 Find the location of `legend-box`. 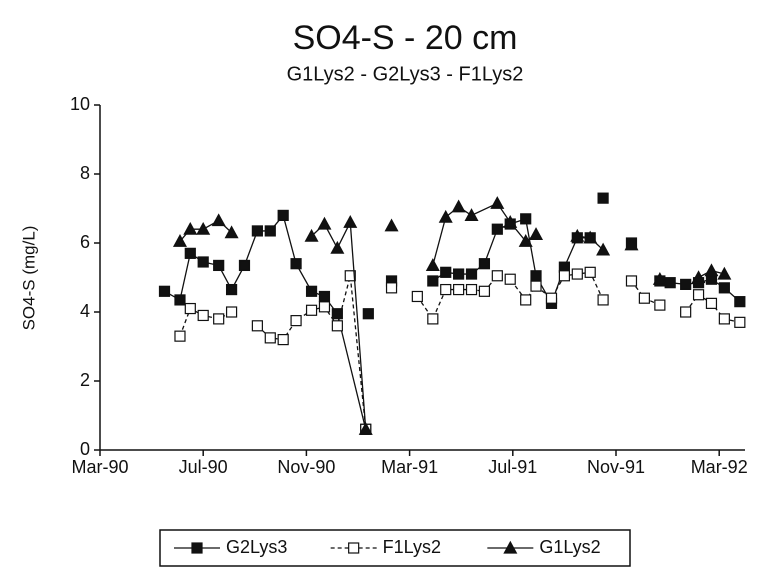

legend-box is located at coordinates (395, 548).